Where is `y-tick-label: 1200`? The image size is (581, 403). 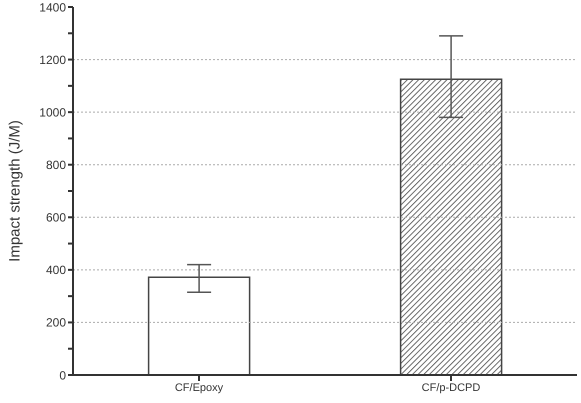 y-tick-label: 1200 is located at coordinates (52, 59).